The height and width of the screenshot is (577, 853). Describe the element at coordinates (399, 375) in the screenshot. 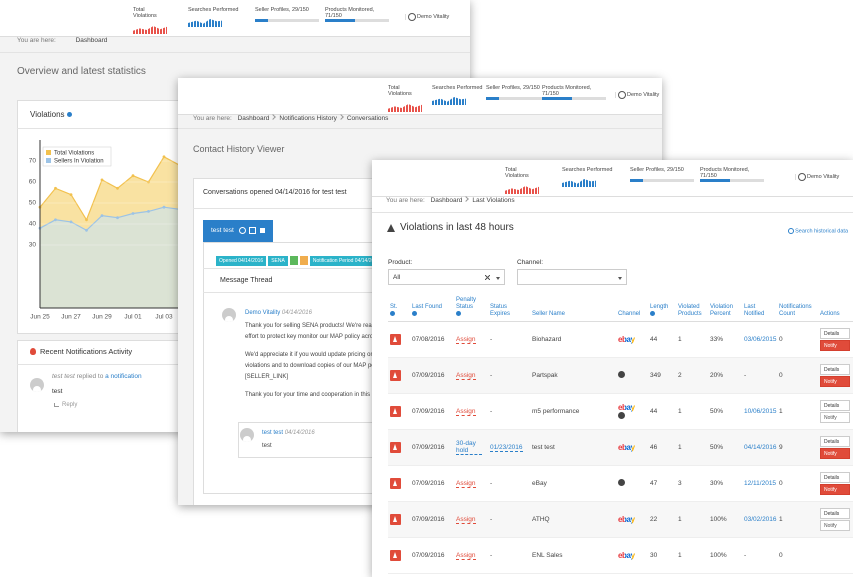

I see `status-cell` at that location.